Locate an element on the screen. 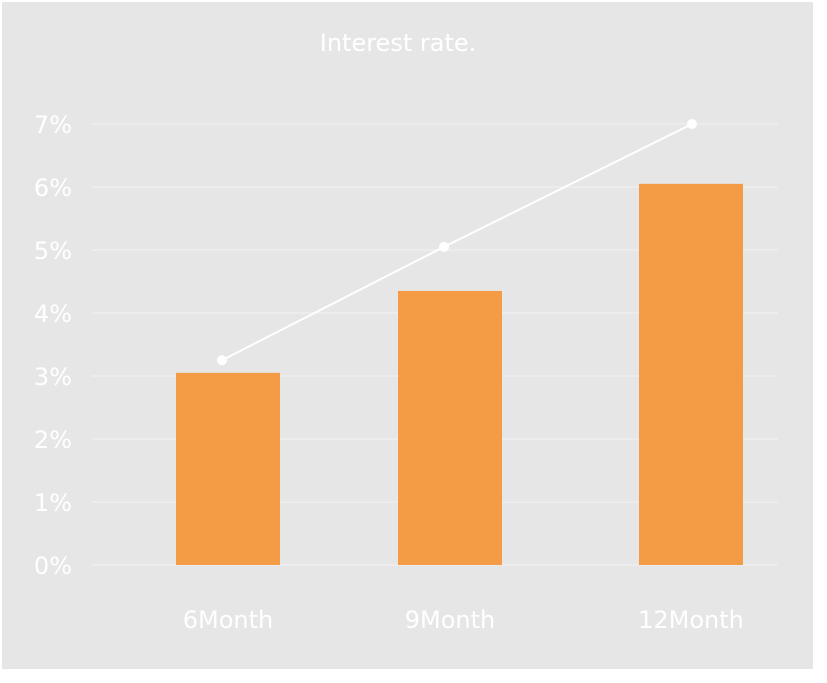  bar-9month is located at coordinates (450, 427).